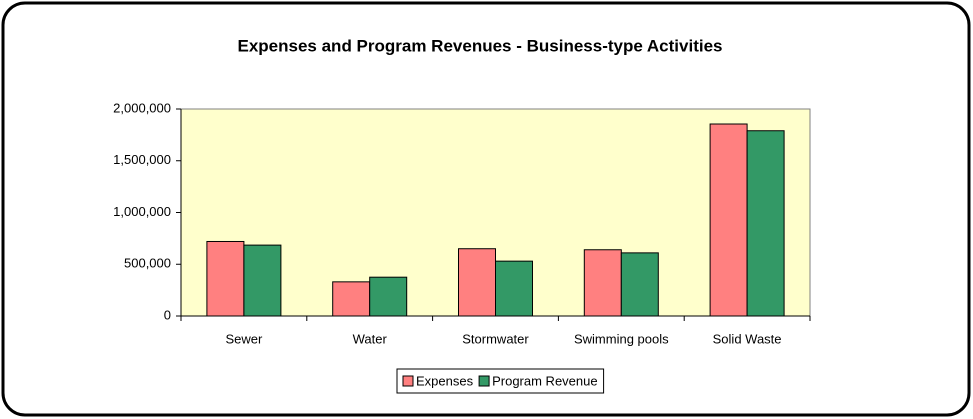 The width and height of the screenshot is (973, 419). What do you see at coordinates (545, 380) in the screenshot?
I see `legend-label: Program Revenue` at bounding box center [545, 380].